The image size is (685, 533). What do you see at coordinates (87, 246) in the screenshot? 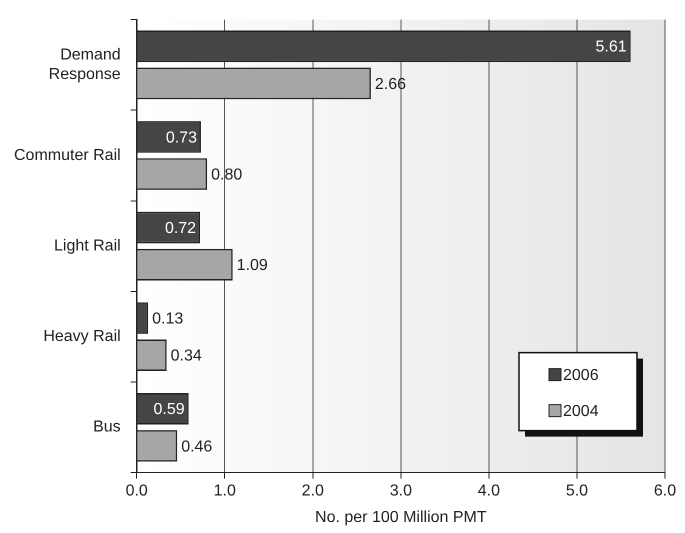
I see `y-tick-label: Light Rail` at bounding box center [87, 246].